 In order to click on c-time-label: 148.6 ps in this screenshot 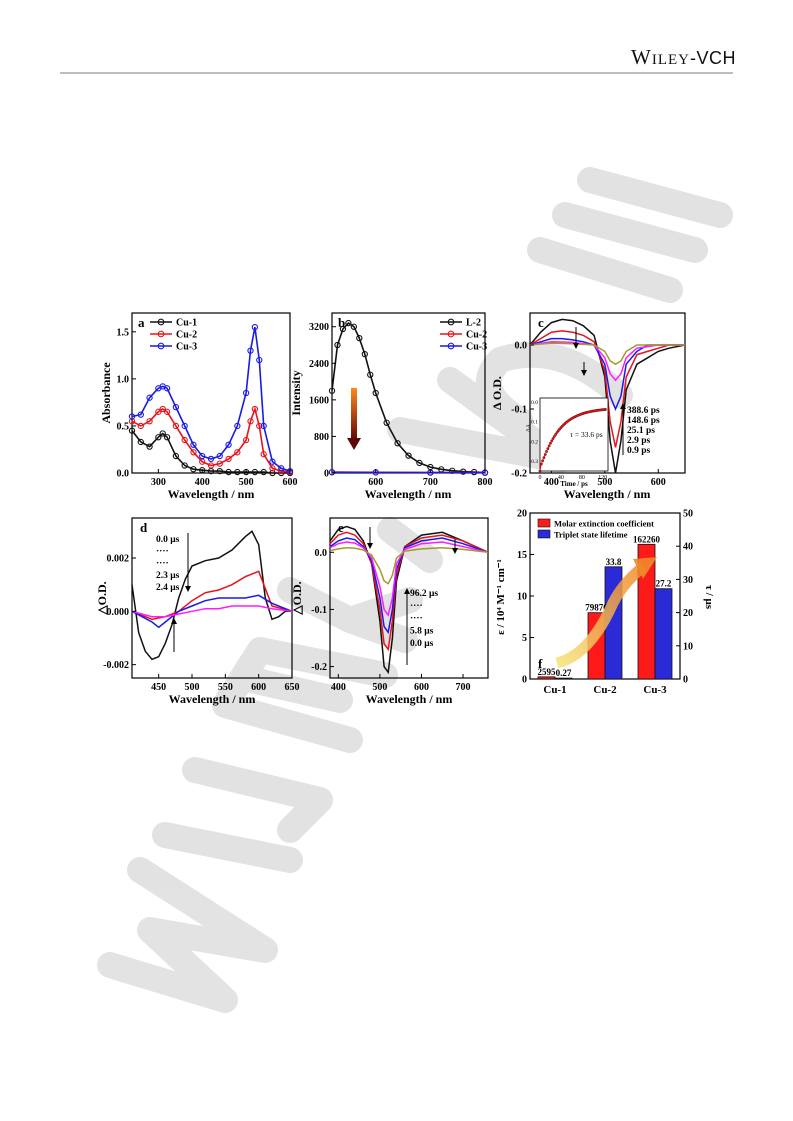, I will do `click(643, 421)`.